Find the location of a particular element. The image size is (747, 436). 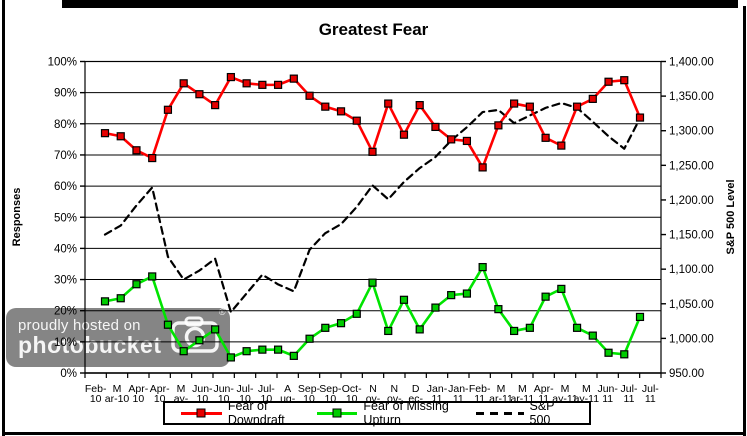

chart-title: Greatest Fear is located at coordinates (373, 29).